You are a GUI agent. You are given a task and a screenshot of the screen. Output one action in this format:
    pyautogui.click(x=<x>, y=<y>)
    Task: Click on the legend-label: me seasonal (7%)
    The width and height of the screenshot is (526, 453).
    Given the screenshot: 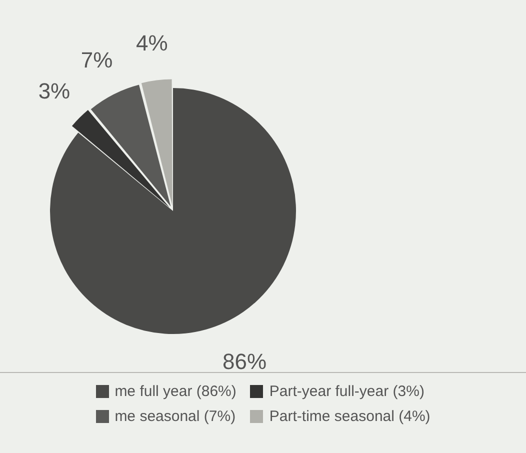 What is the action you would take?
    pyautogui.click(x=175, y=416)
    